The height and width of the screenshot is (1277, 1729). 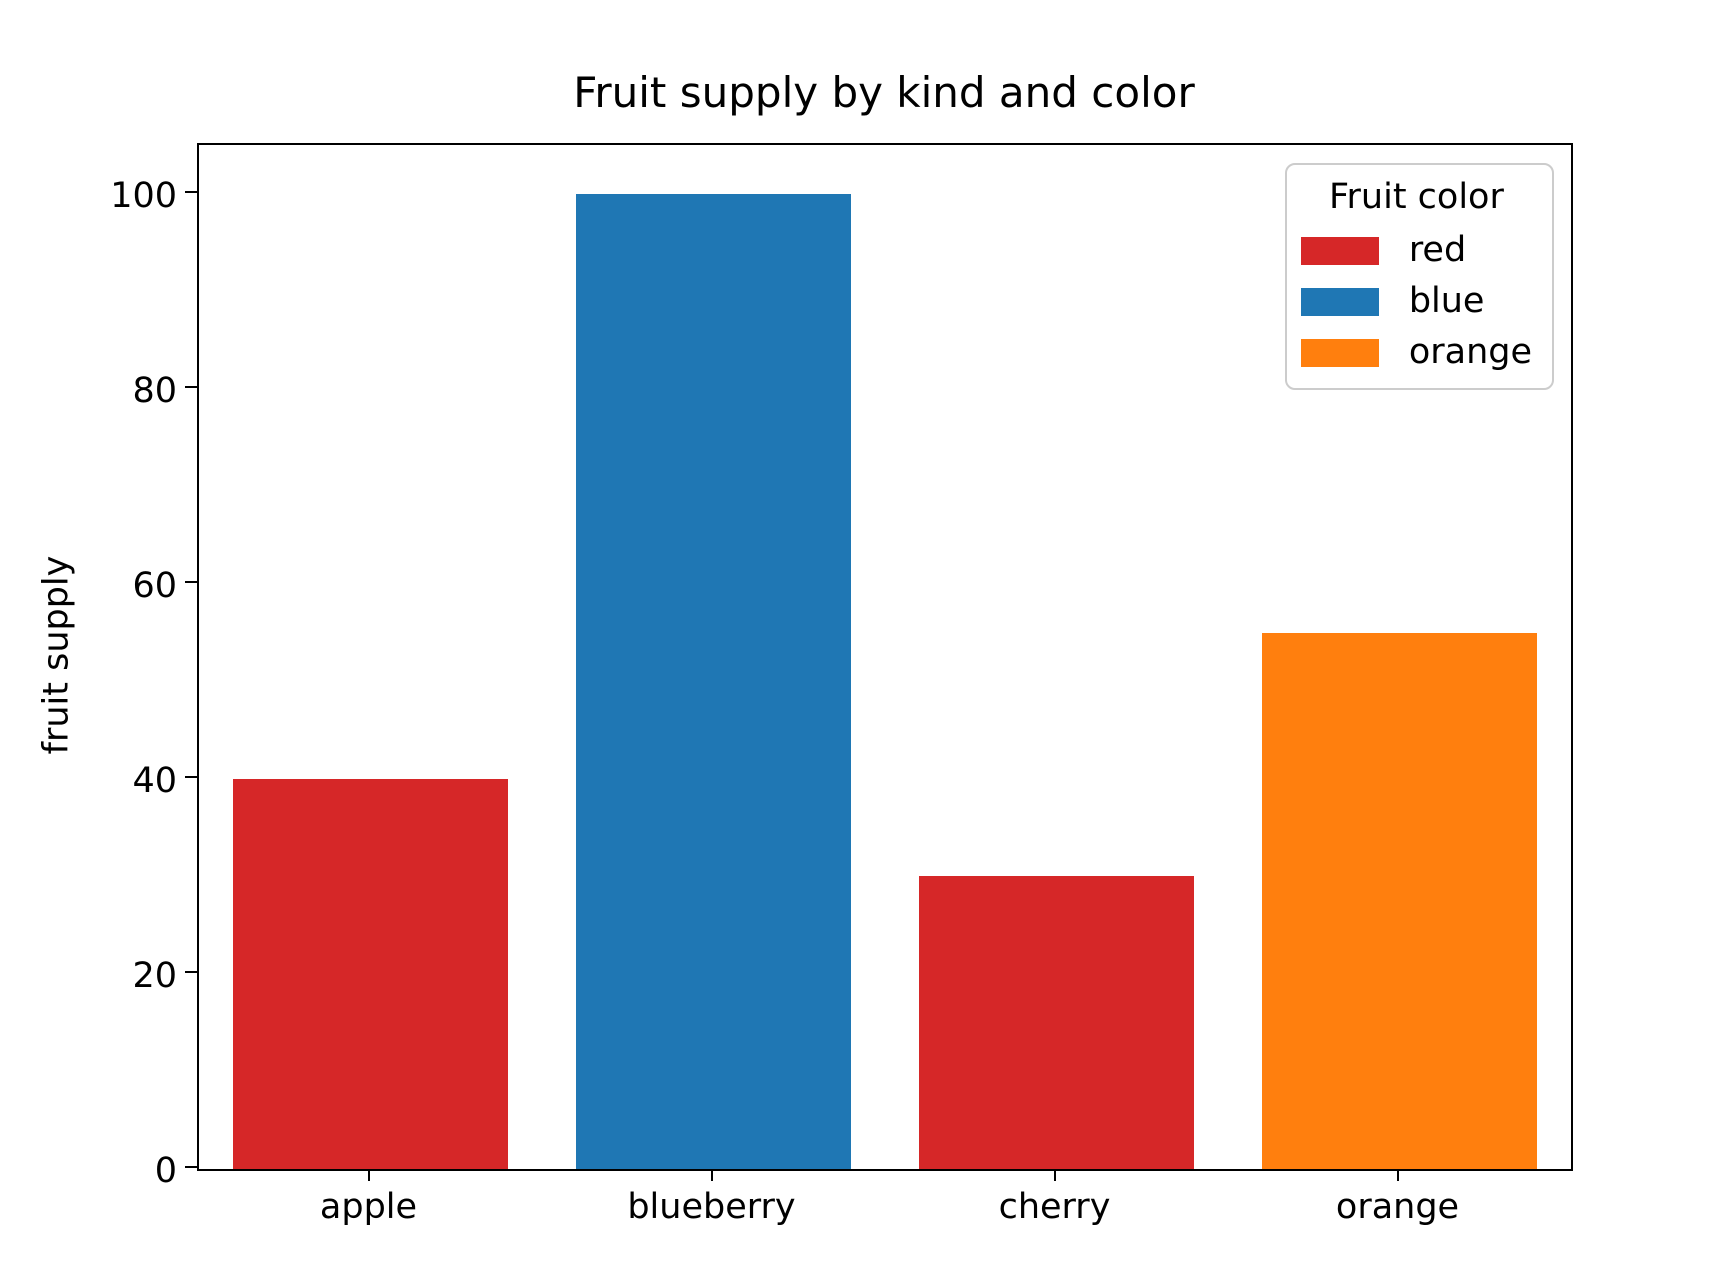 What do you see at coordinates (713, 681) in the screenshot?
I see `bar-blueberry` at bounding box center [713, 681].